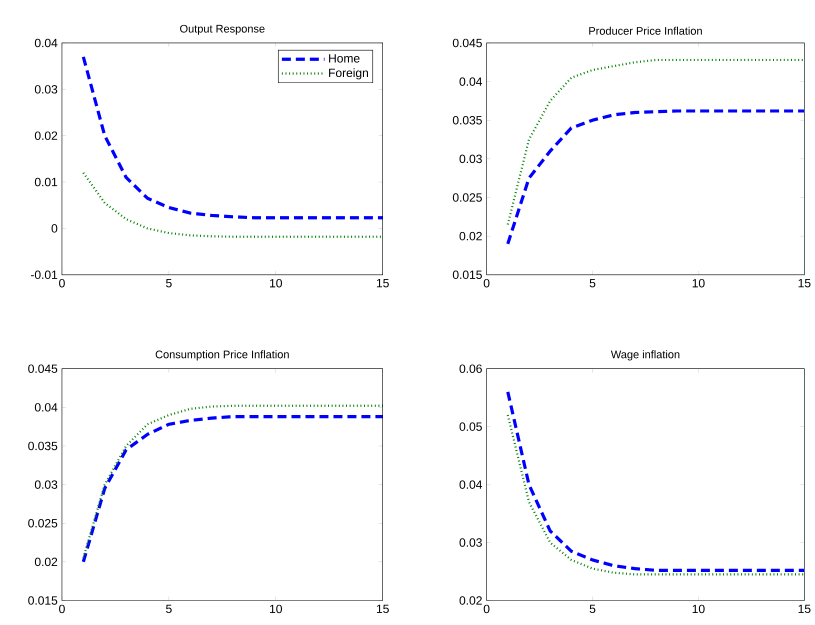  What do you see at coordinates (222, 355) in the screenshot?
I see `chart-title: Consumption Price Inflation` at bounding box center [222, 355].